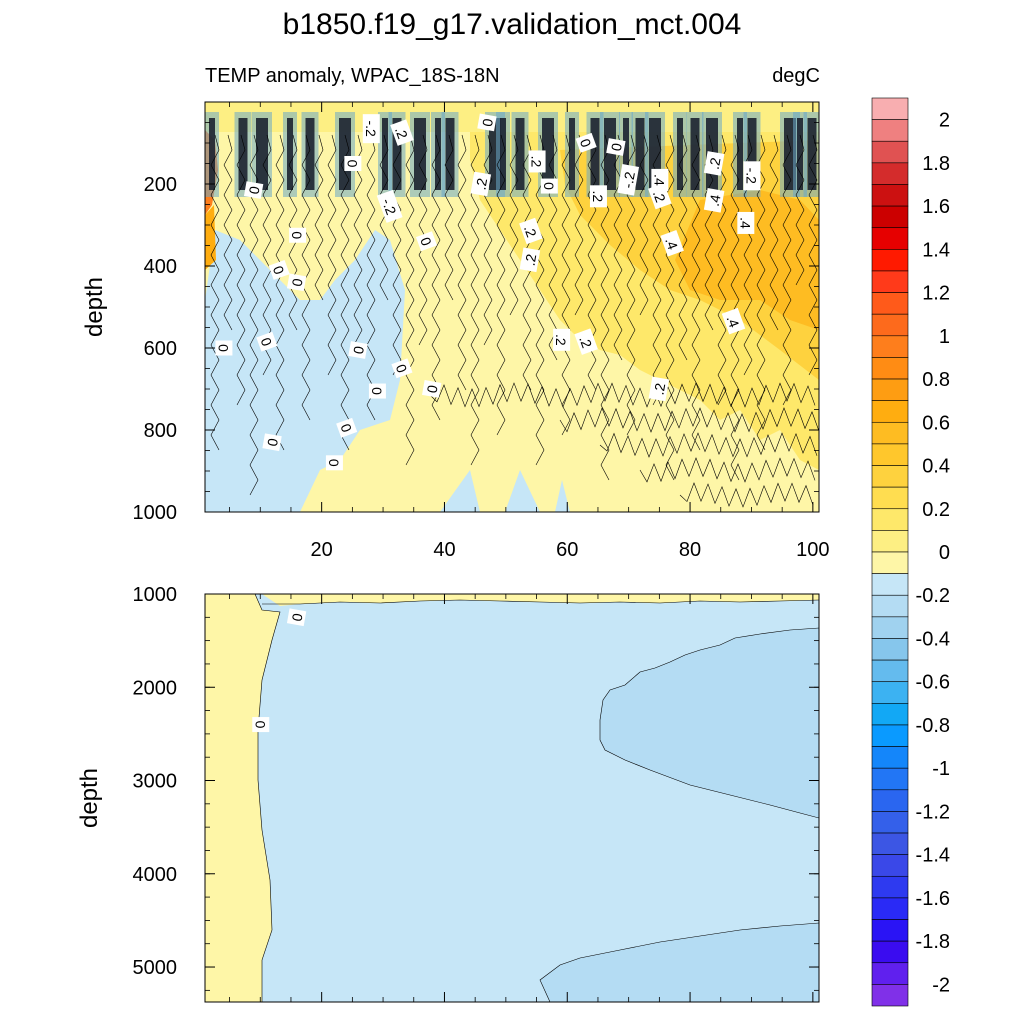 The image size is (1024, 1024). What do you see at coordinates (944, 121) in the screenshot?
I see `colorbar-label: 2` at bounding box center [944, 121].